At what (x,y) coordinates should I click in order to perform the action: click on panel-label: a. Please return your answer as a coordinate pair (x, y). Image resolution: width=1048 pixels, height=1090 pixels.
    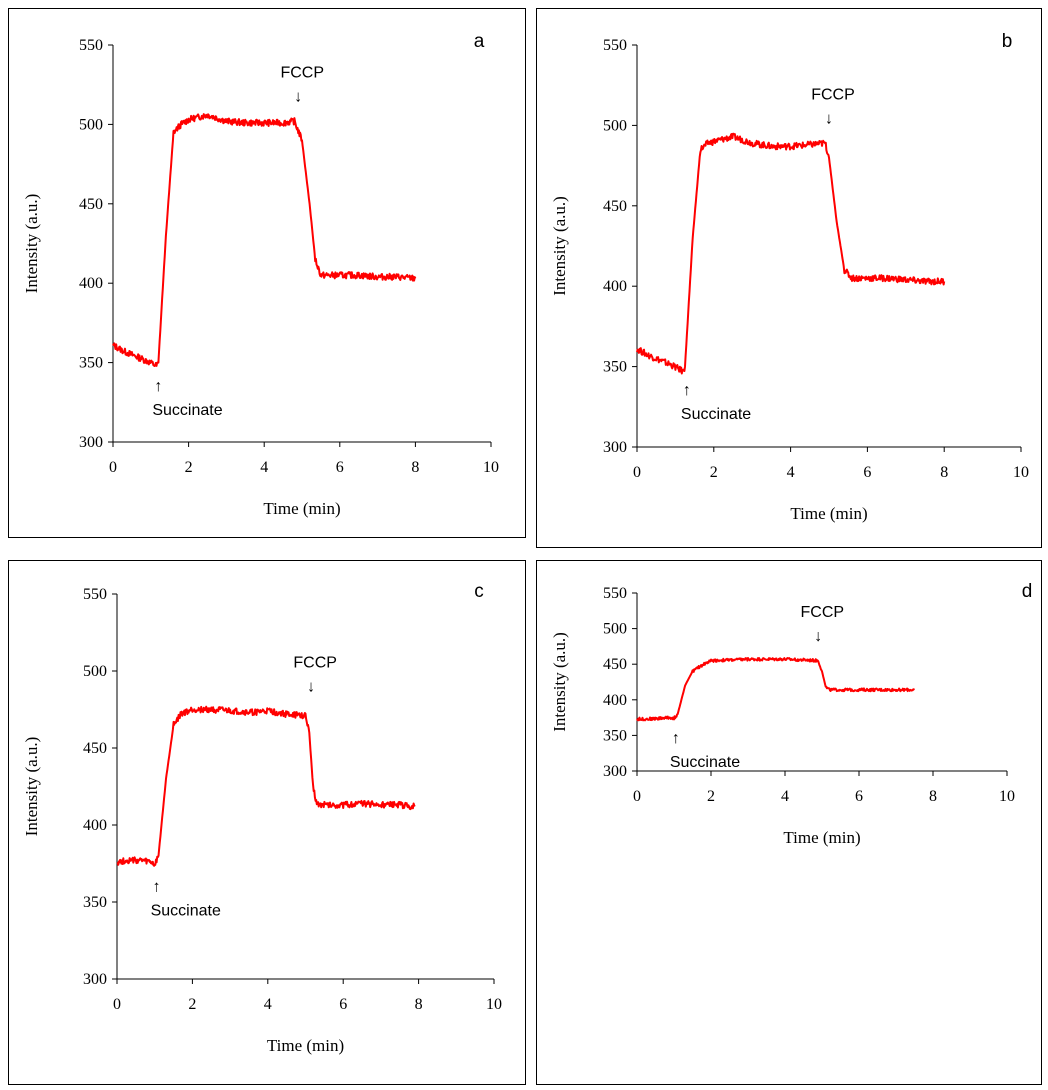
    Looking at the image, I should click on (479, 41).